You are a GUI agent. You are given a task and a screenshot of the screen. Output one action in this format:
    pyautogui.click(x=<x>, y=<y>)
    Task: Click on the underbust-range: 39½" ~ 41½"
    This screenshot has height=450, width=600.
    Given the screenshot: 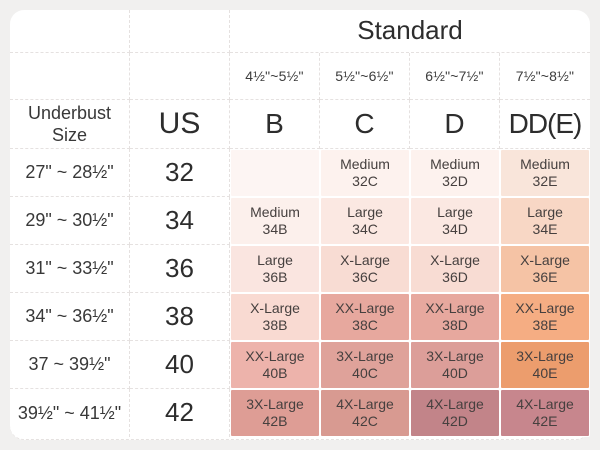 What is the action you would take?
    pyautogui.click(x=70, y=413)
    